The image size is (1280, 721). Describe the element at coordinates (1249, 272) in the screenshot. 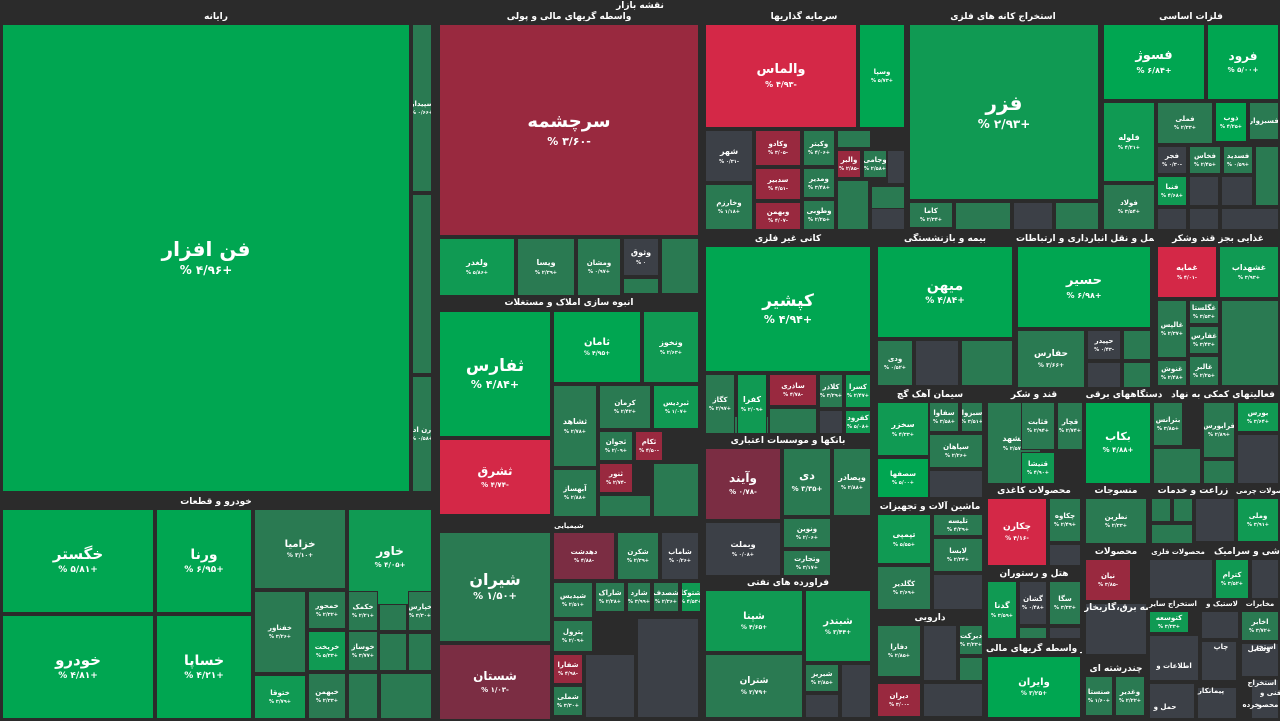

I see `stock-tile: غشهداب +۳/۹۳ %` at that location.